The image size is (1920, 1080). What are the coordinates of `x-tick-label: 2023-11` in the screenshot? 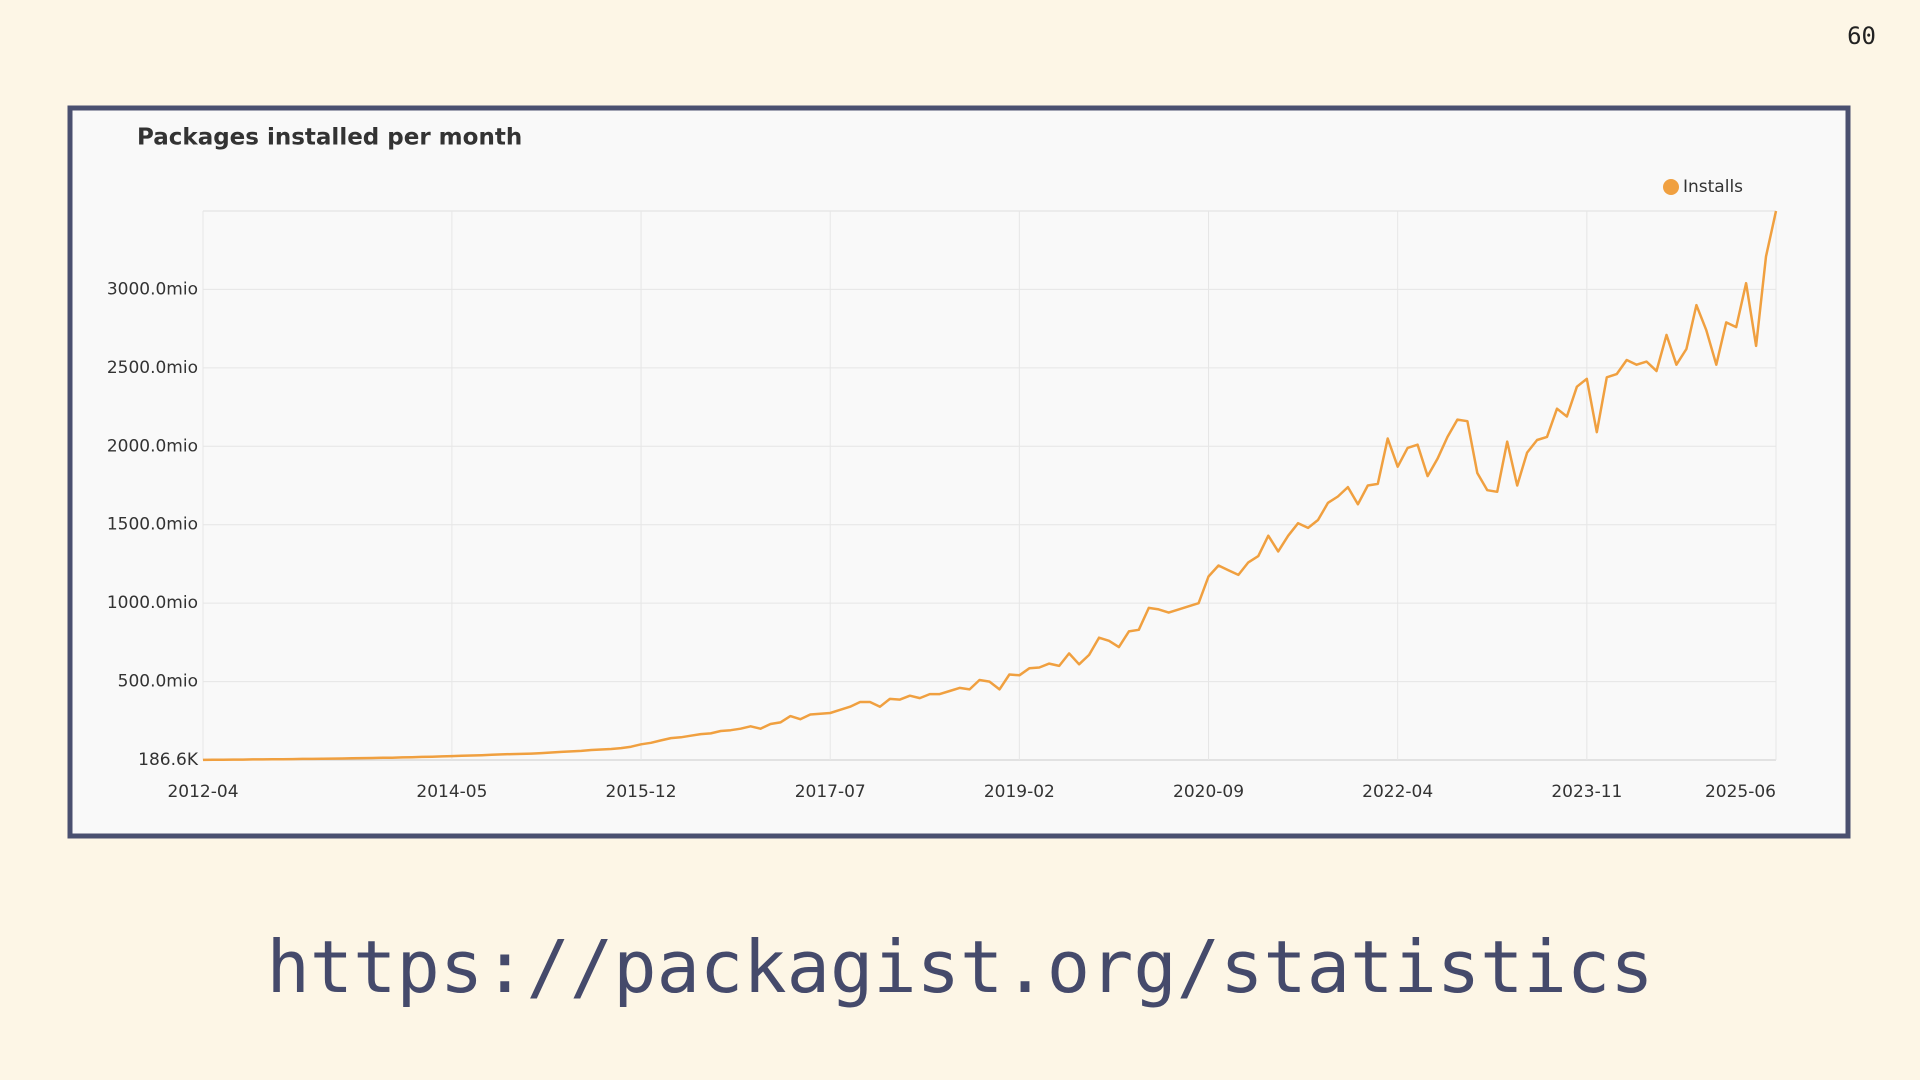 It's located at (1586, 792).